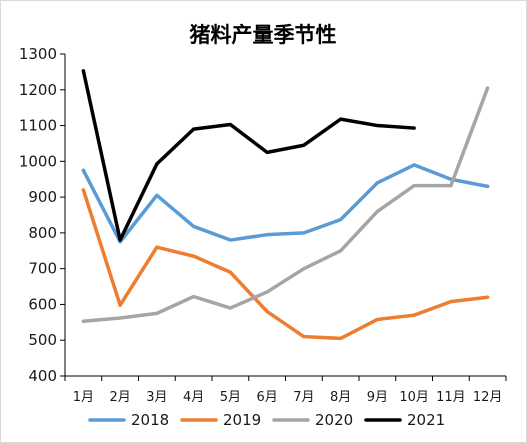 This screenshot has height=443, width=527. I want to click on y-tick-label: 800, so click(42, 233).